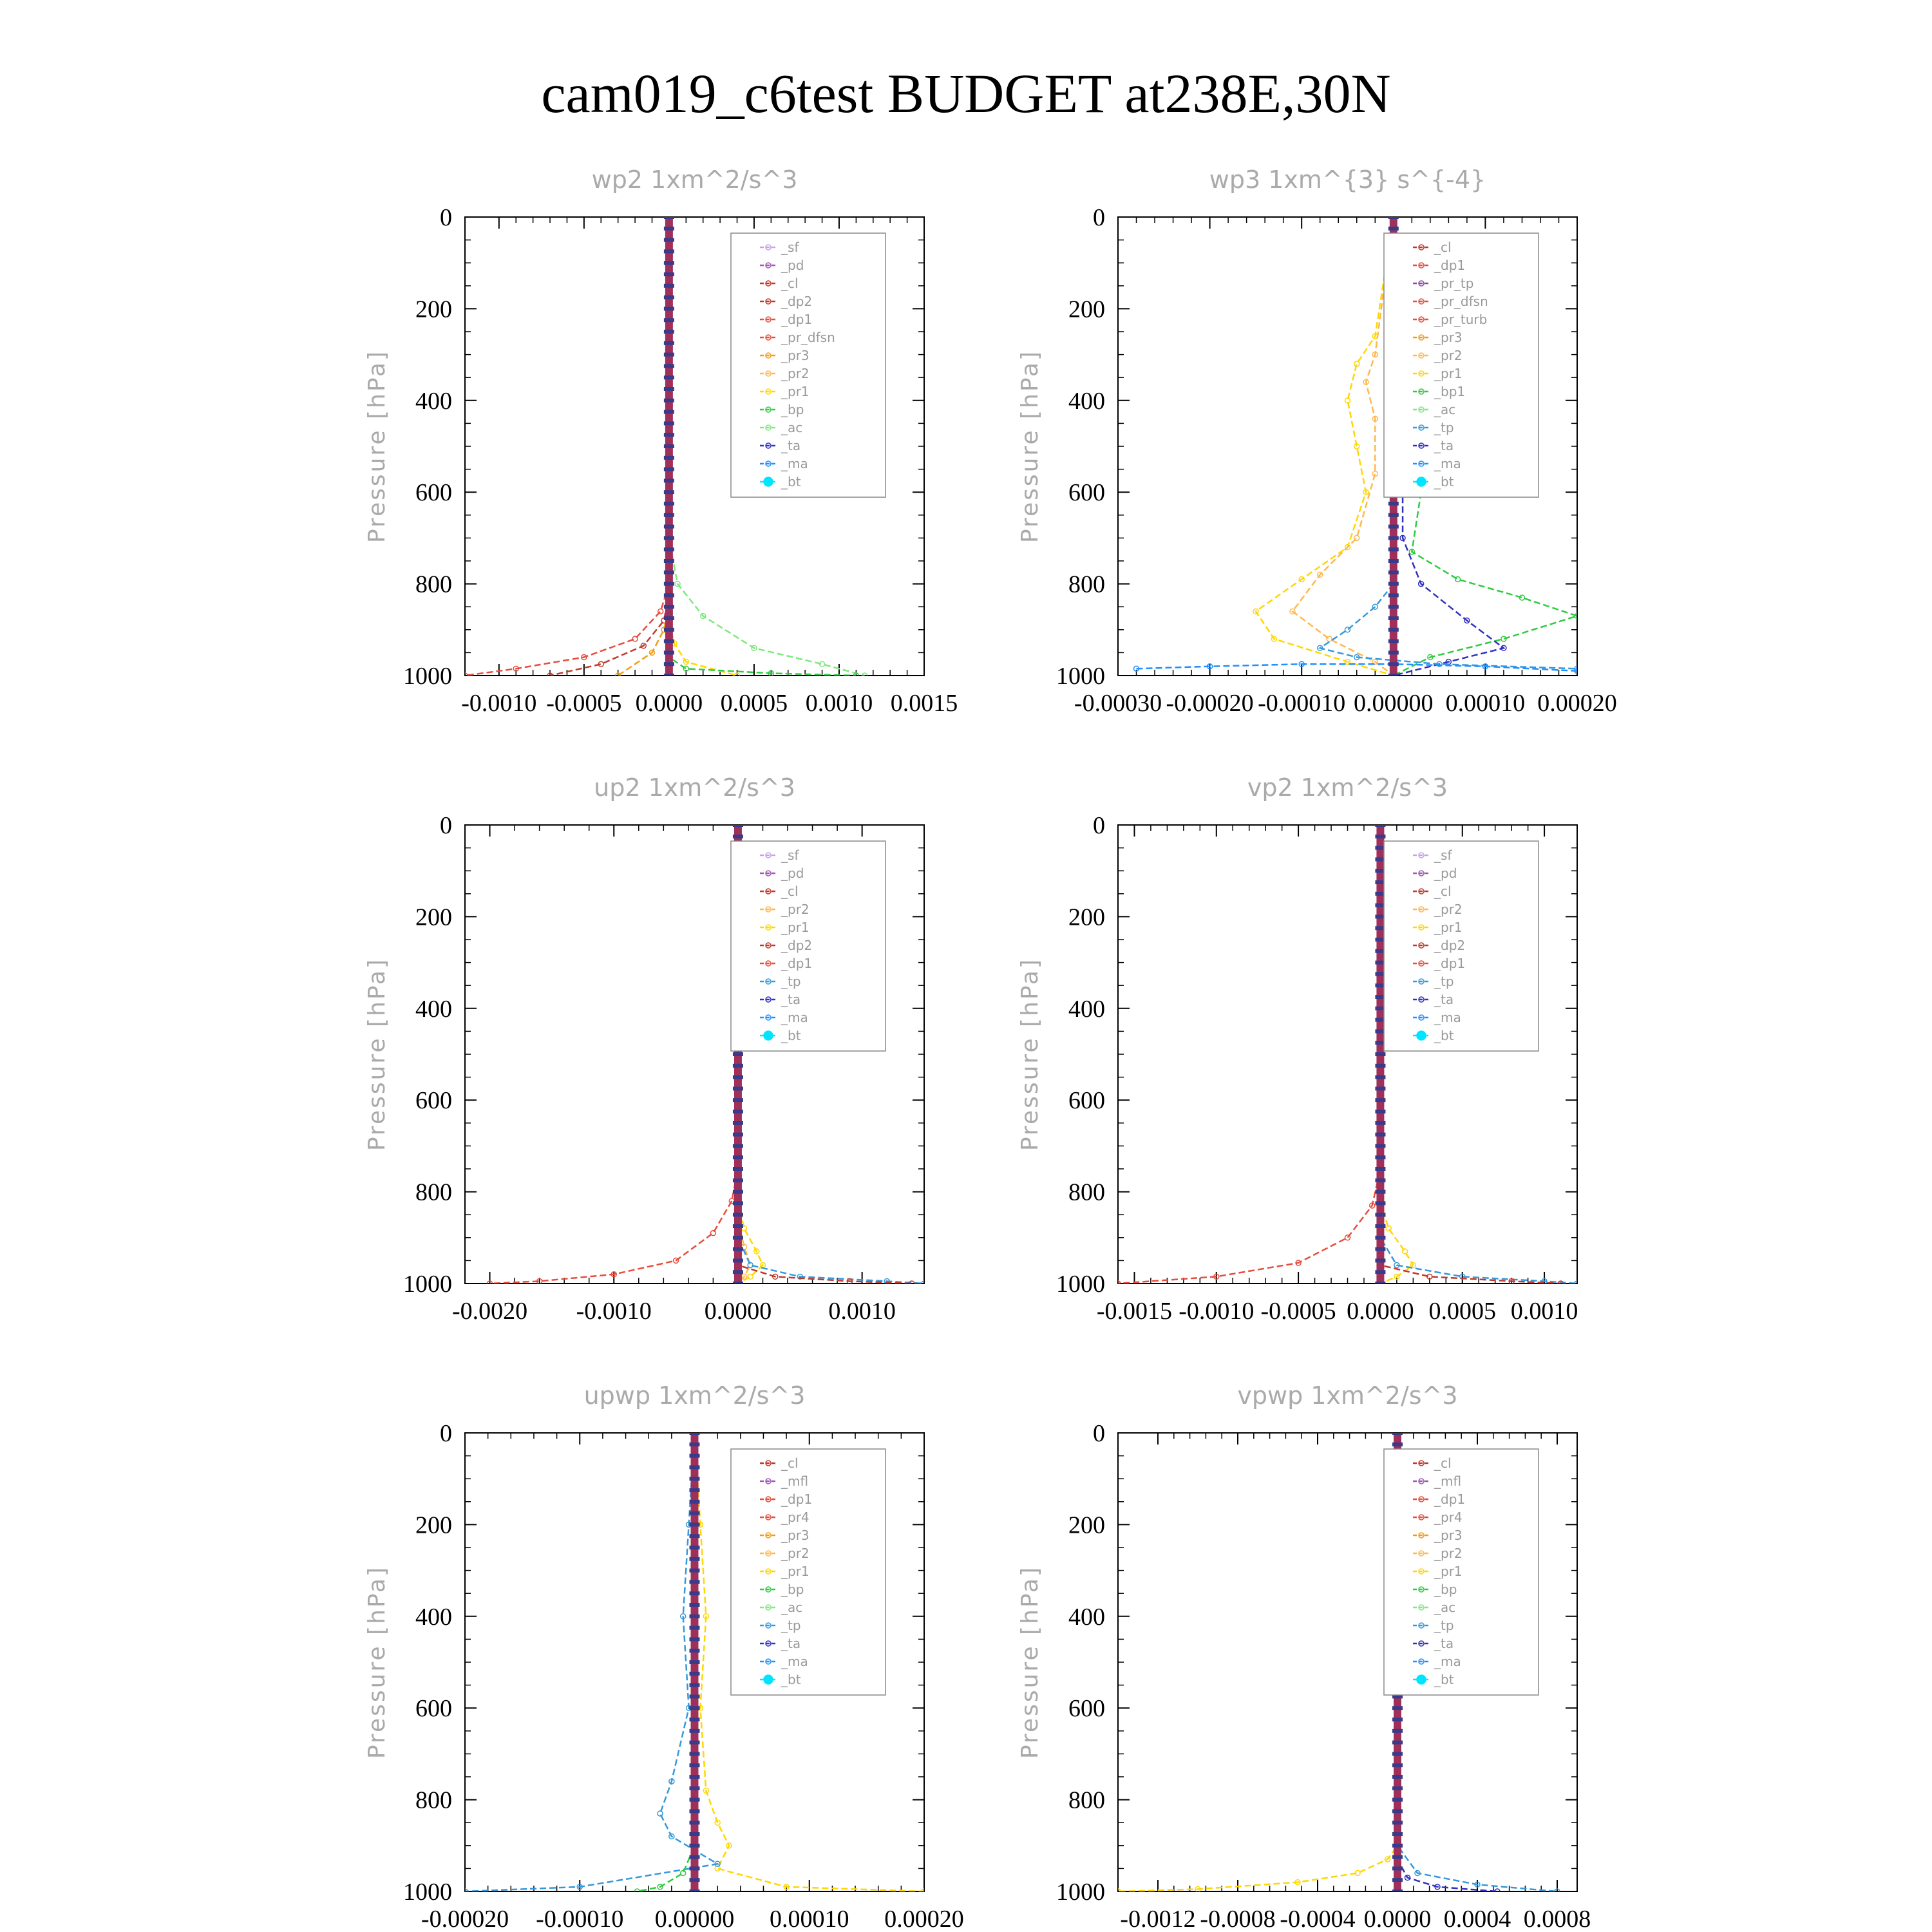  Describe the element at coordinates (1258, 1662) in the screenshot. I see `series-line-pr1` at that location.